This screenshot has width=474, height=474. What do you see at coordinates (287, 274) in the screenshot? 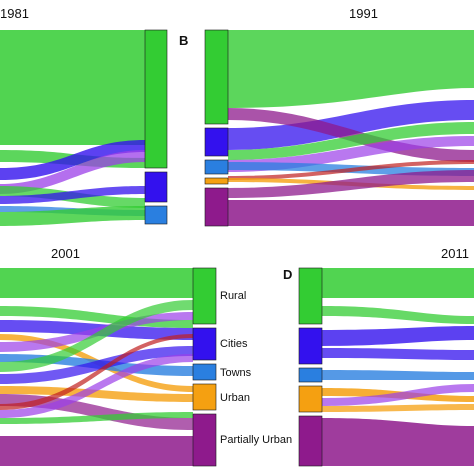
I see `panel-d-letter: D` at bounding box center [287, 274].